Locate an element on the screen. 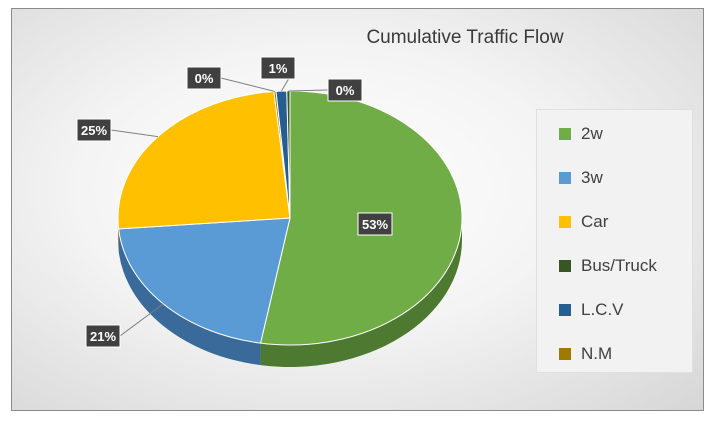 This screenshot has height=422, width=711. legend-item-3w: 3w is located at coordinates (581, 178).